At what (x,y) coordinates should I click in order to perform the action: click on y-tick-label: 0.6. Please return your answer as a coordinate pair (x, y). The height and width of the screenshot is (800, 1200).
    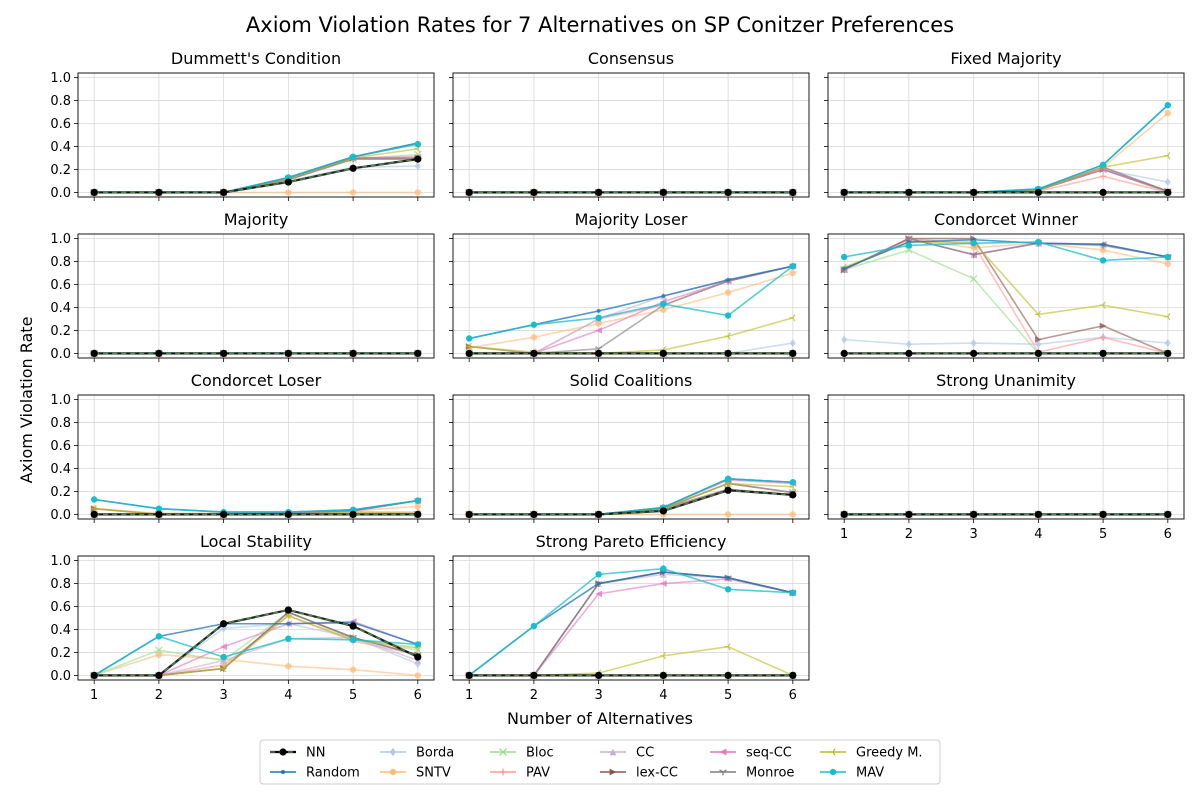
    Looking at the image, I should click on (60, 285).